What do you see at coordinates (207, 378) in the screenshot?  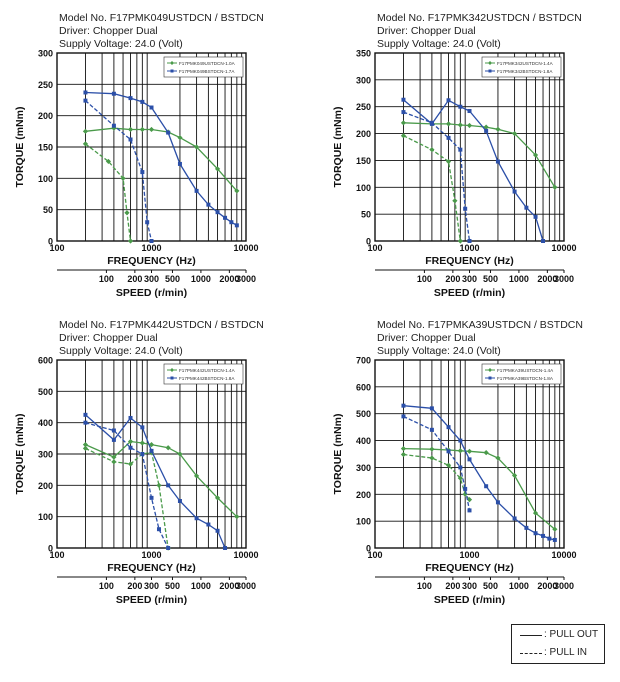 I see `series-legend-label: F17PMK442BSTDCN-1.8A` at bounding box center [207, 378].